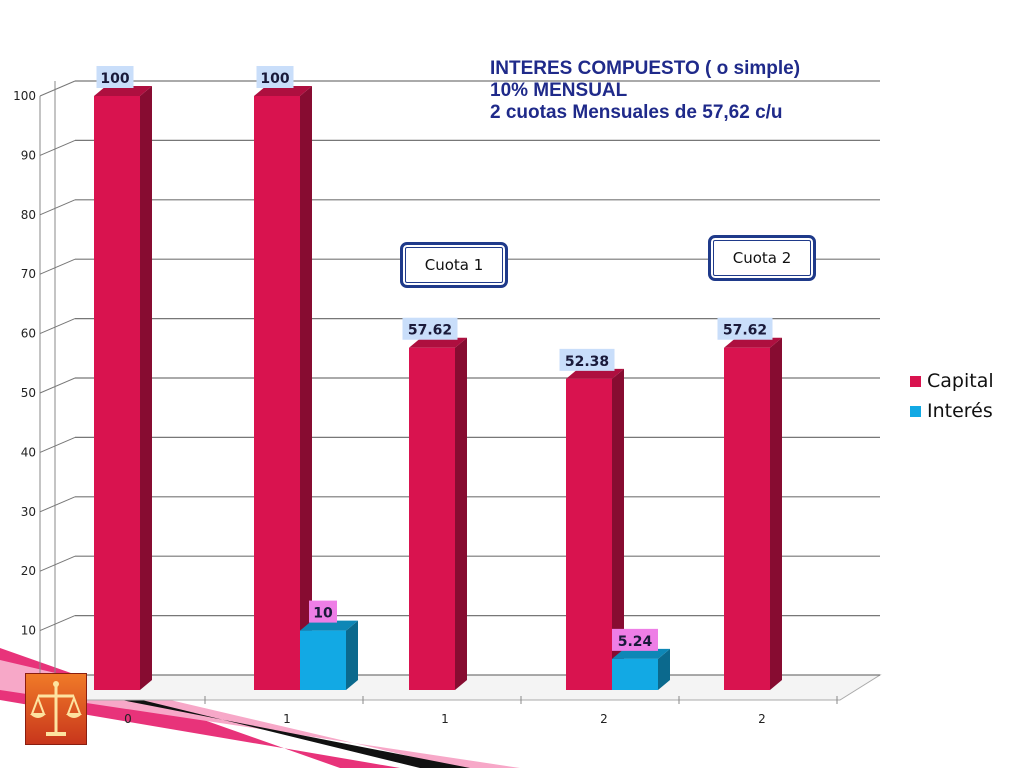  I want to click on y-tick-label: 100, so click(24, 96).